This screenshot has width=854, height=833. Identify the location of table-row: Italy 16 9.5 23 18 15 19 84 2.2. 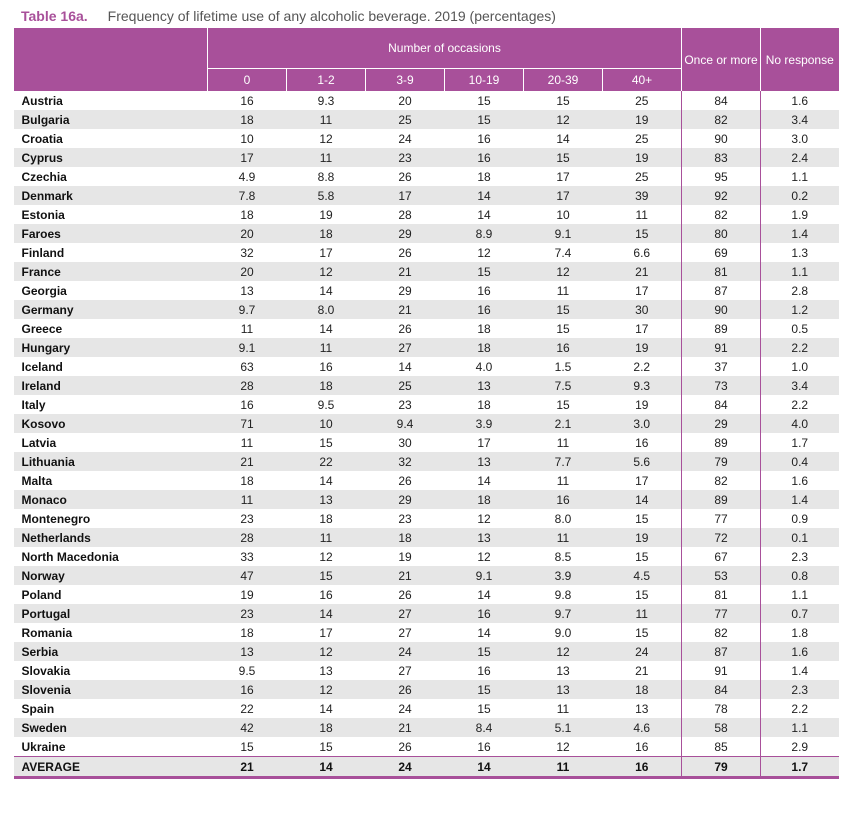
(426, 404).